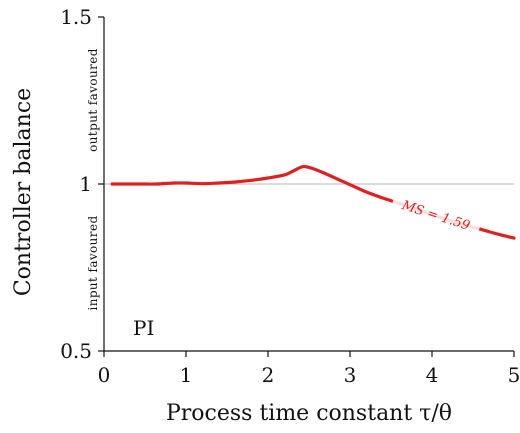  What do you see at coordinates (268, 375) in the screenshot?
I see `x-tick-label: 2` at bounding box center [268, 375].